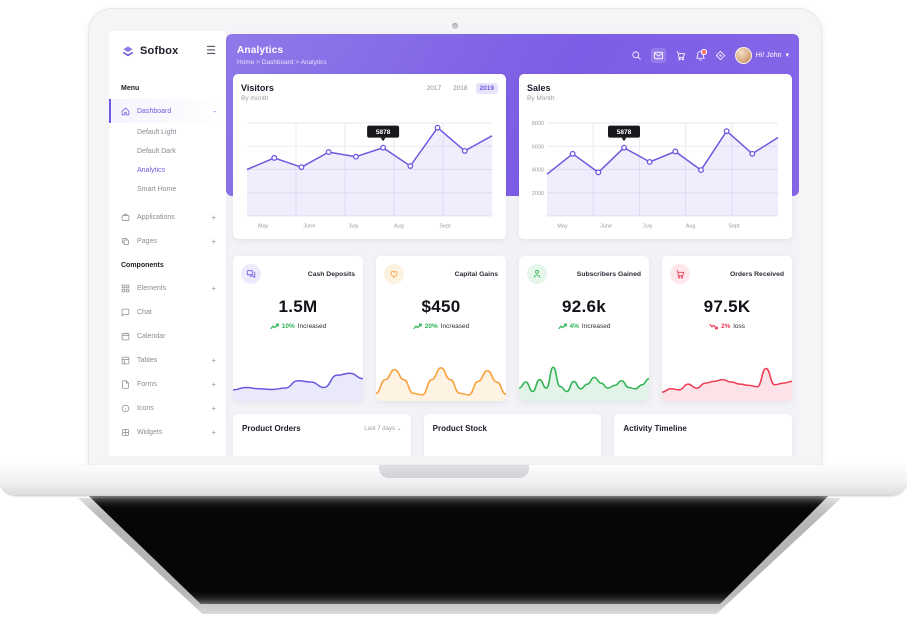  What do you see at coordinates (538, 171) in the screenshot?
I see `svg-text: 4000` at bounding box center [538, 171].